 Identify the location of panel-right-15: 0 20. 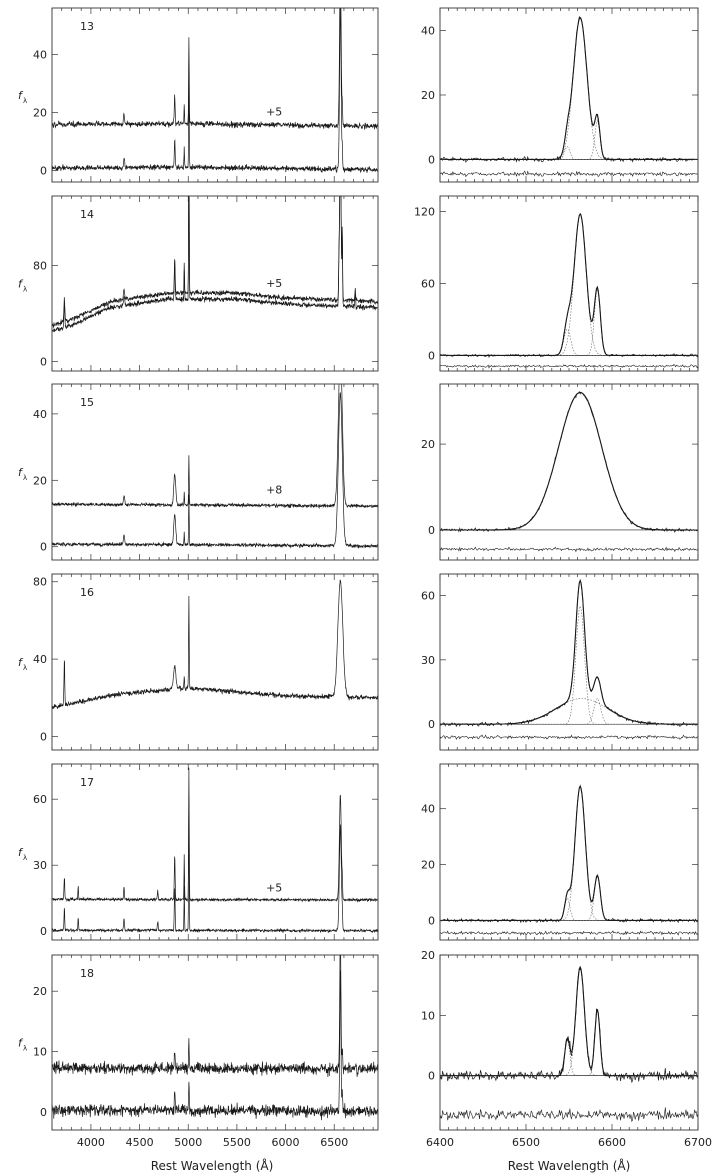
(560, 472).